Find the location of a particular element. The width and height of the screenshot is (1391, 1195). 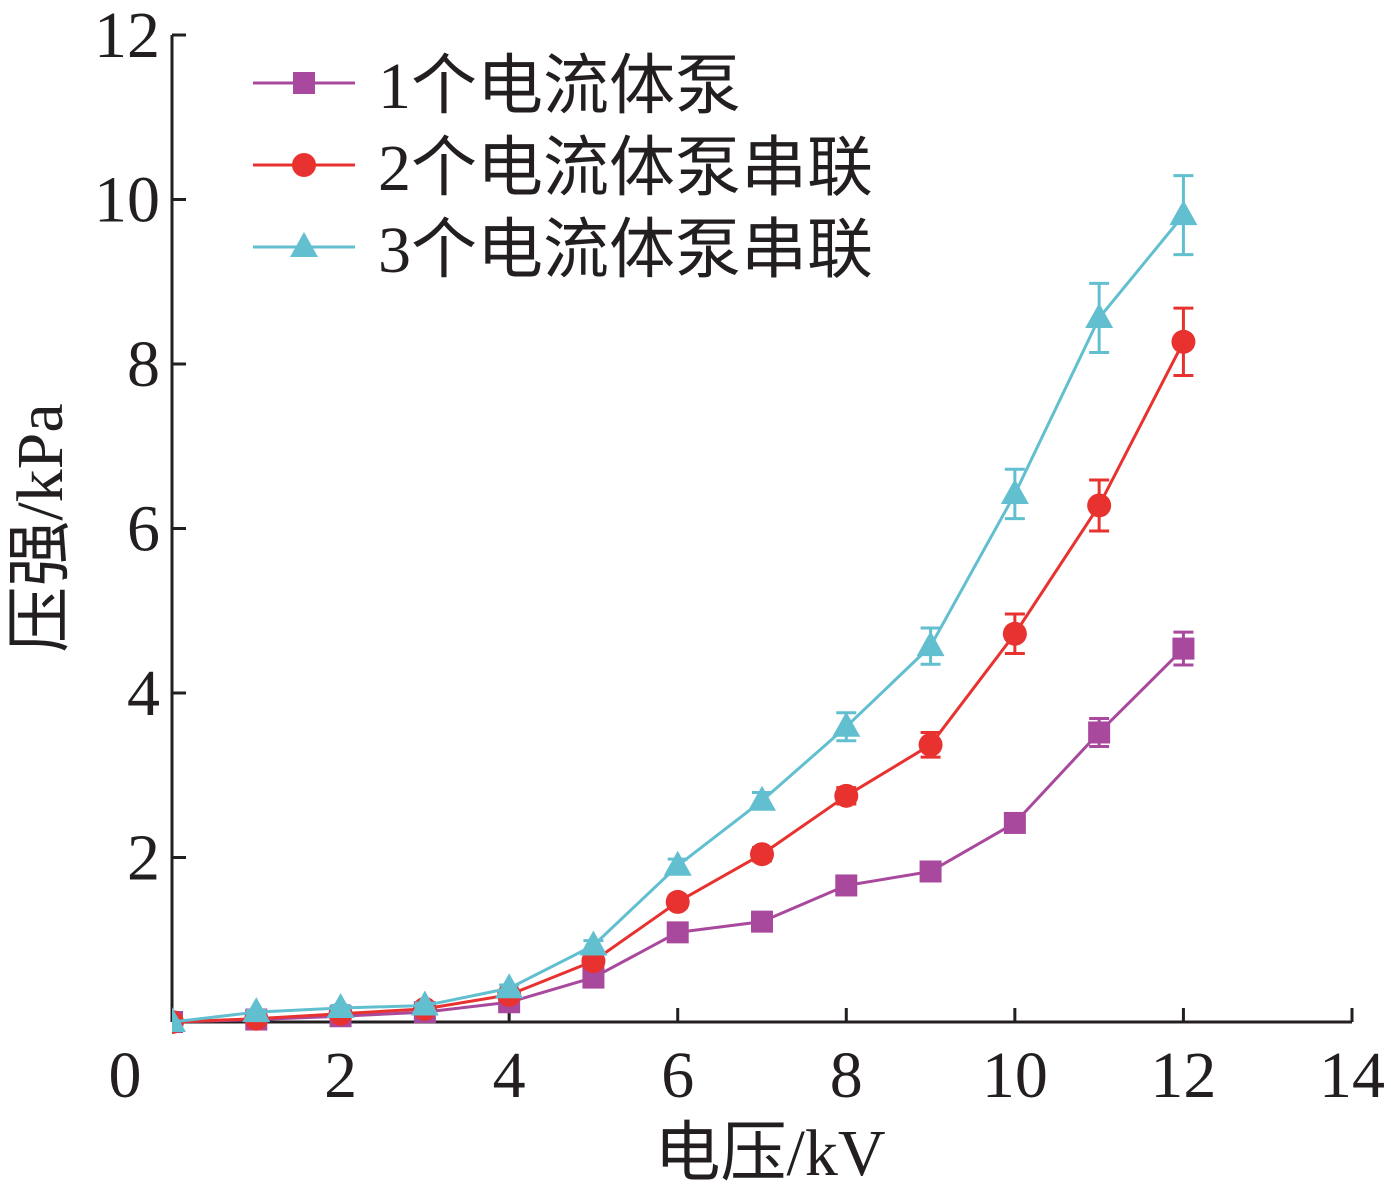

x-ticks: 0 2 4 6 8 10 12 14 is located at coordinates (747, 1060).